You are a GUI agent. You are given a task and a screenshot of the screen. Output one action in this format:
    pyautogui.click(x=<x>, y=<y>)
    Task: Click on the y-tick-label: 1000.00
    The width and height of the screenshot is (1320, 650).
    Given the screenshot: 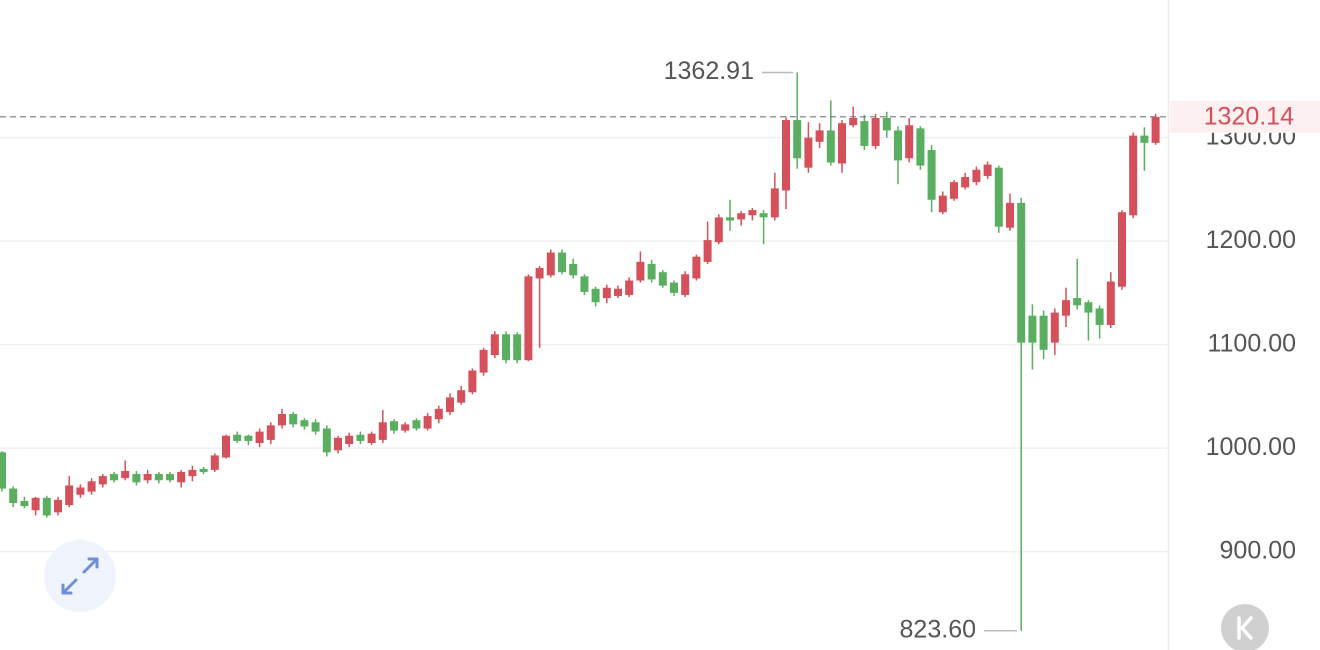 What is the action you would take?
    pyautogui.click(x=1251, y=447)
    